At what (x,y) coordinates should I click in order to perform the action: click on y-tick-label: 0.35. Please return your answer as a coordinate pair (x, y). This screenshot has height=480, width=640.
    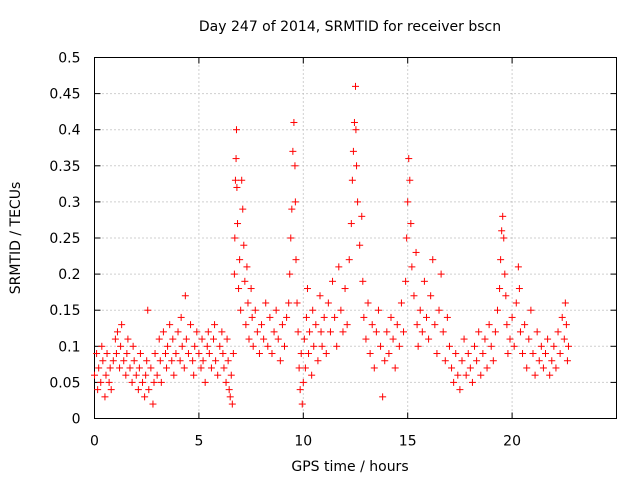
    Looking at the image, I should click on (64, 167).